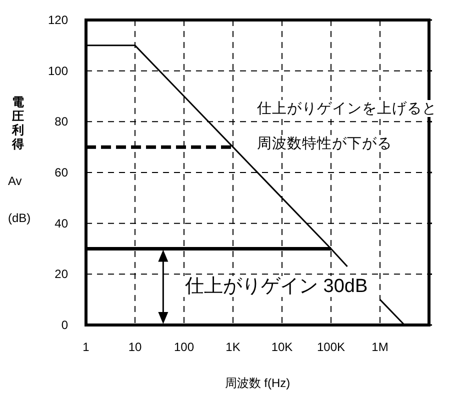 The image size is (467, 397). What do you see at coordinates (61, 274) in the screenshot?
I see `y-tick-label: 20` at bounding box center [61, 274].